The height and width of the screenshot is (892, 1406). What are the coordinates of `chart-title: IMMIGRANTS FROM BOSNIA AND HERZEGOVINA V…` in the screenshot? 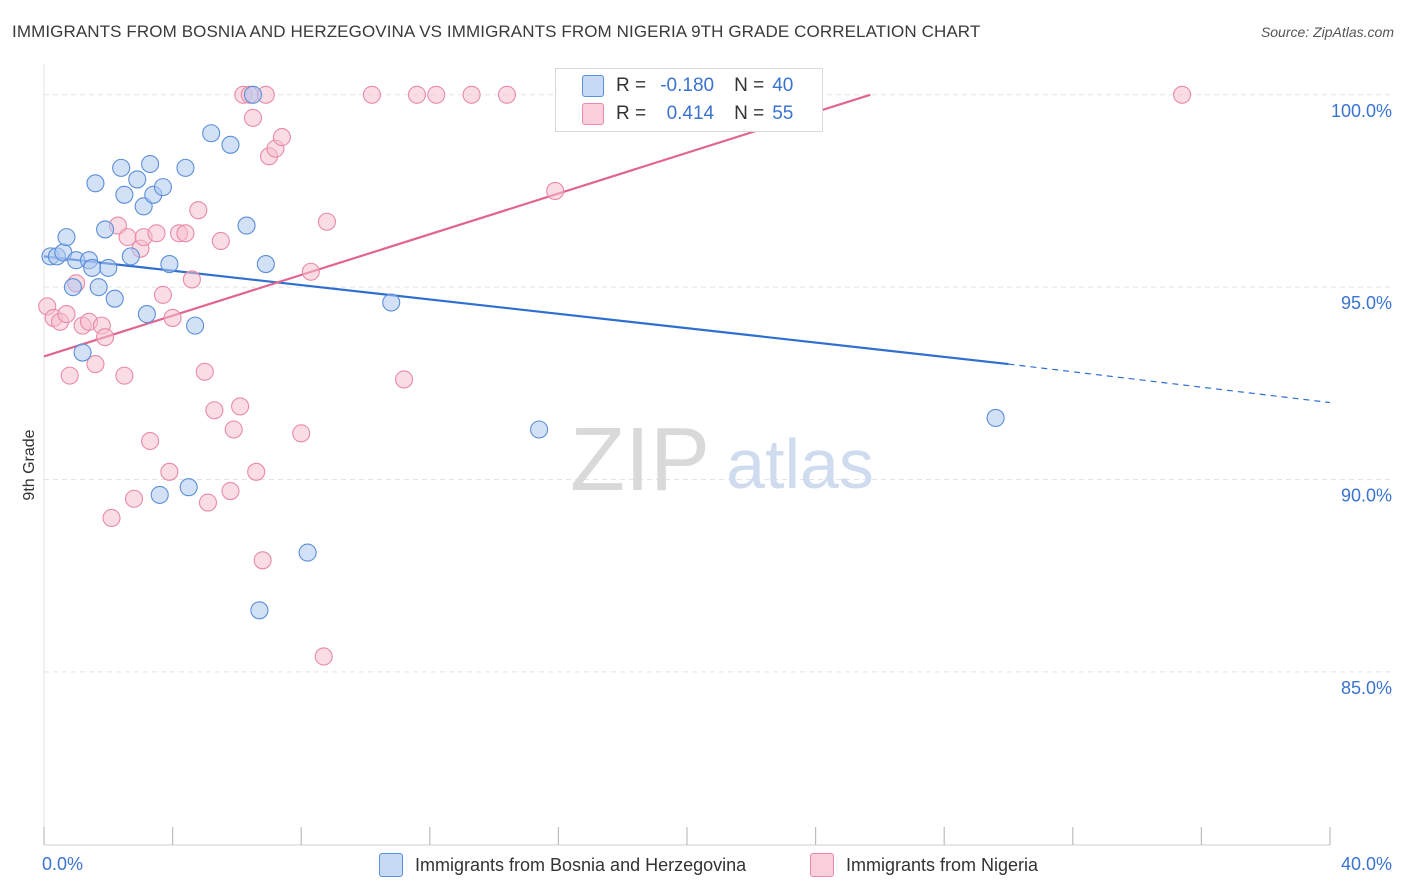 It's located at (496, 31).